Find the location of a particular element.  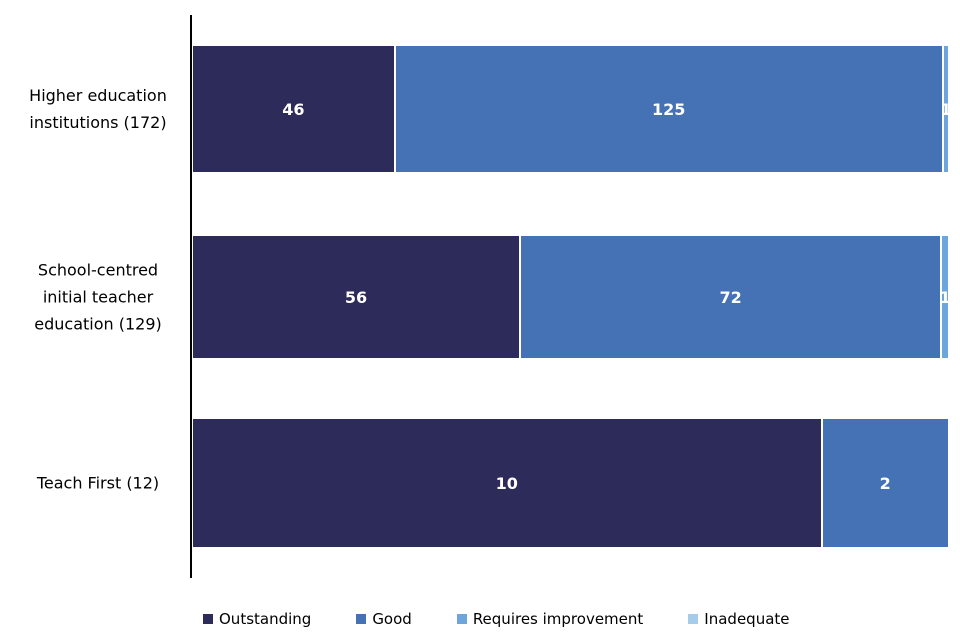

category-label-line: education (129) is located at coordinates (98, 324).